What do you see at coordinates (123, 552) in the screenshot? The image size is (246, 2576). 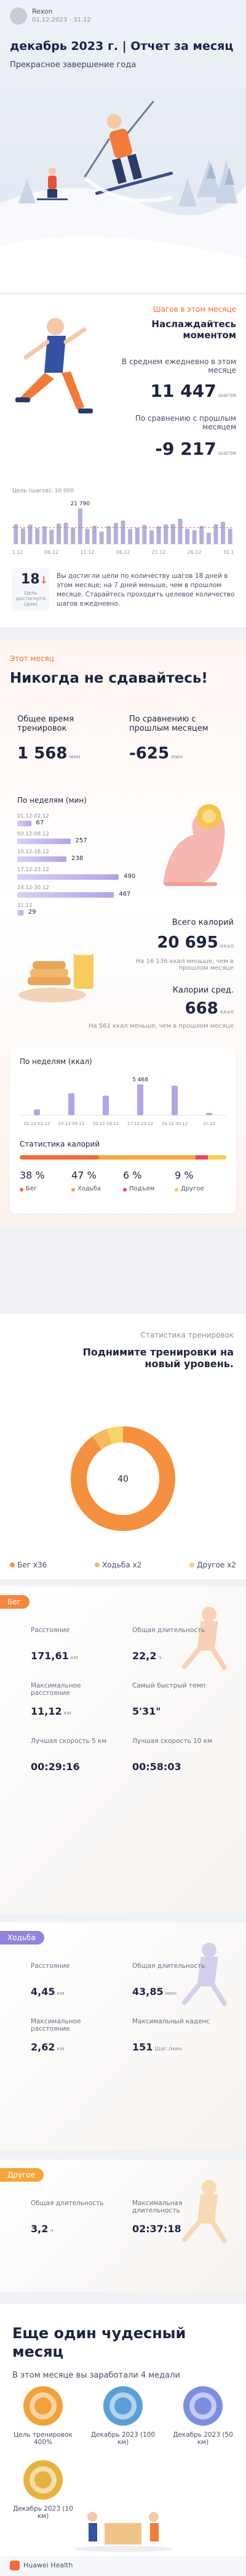 I see `x-tick-label: 16.12` at bounding box center [123, 552].